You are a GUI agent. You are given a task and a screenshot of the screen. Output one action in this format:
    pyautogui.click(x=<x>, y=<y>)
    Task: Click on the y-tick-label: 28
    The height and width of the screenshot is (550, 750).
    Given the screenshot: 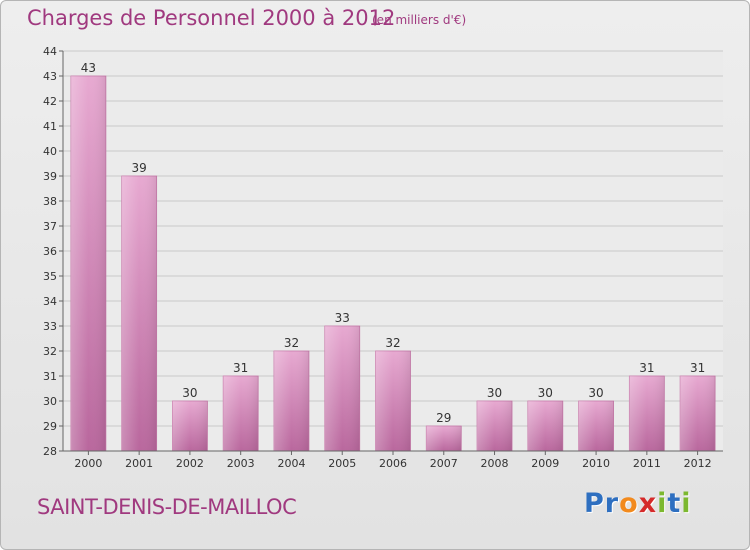 What is the action you would take?
    pyautogui.click(x=50, y=451)
    